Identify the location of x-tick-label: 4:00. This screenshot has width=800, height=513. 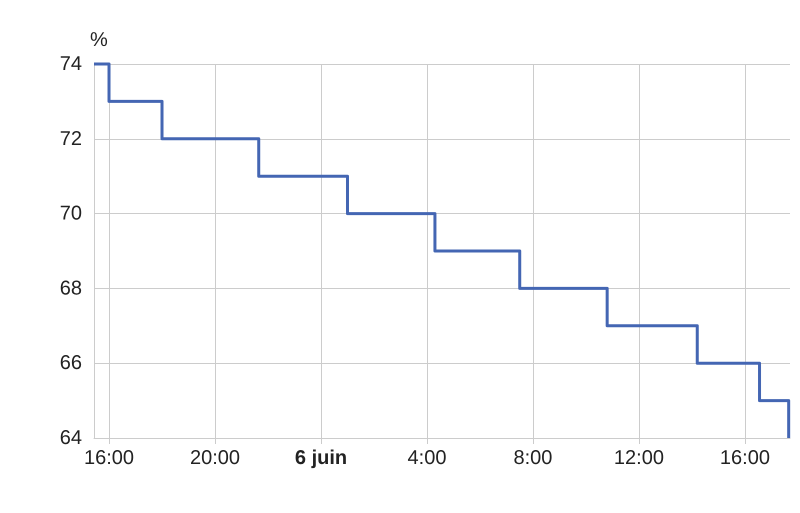
(427, 458).